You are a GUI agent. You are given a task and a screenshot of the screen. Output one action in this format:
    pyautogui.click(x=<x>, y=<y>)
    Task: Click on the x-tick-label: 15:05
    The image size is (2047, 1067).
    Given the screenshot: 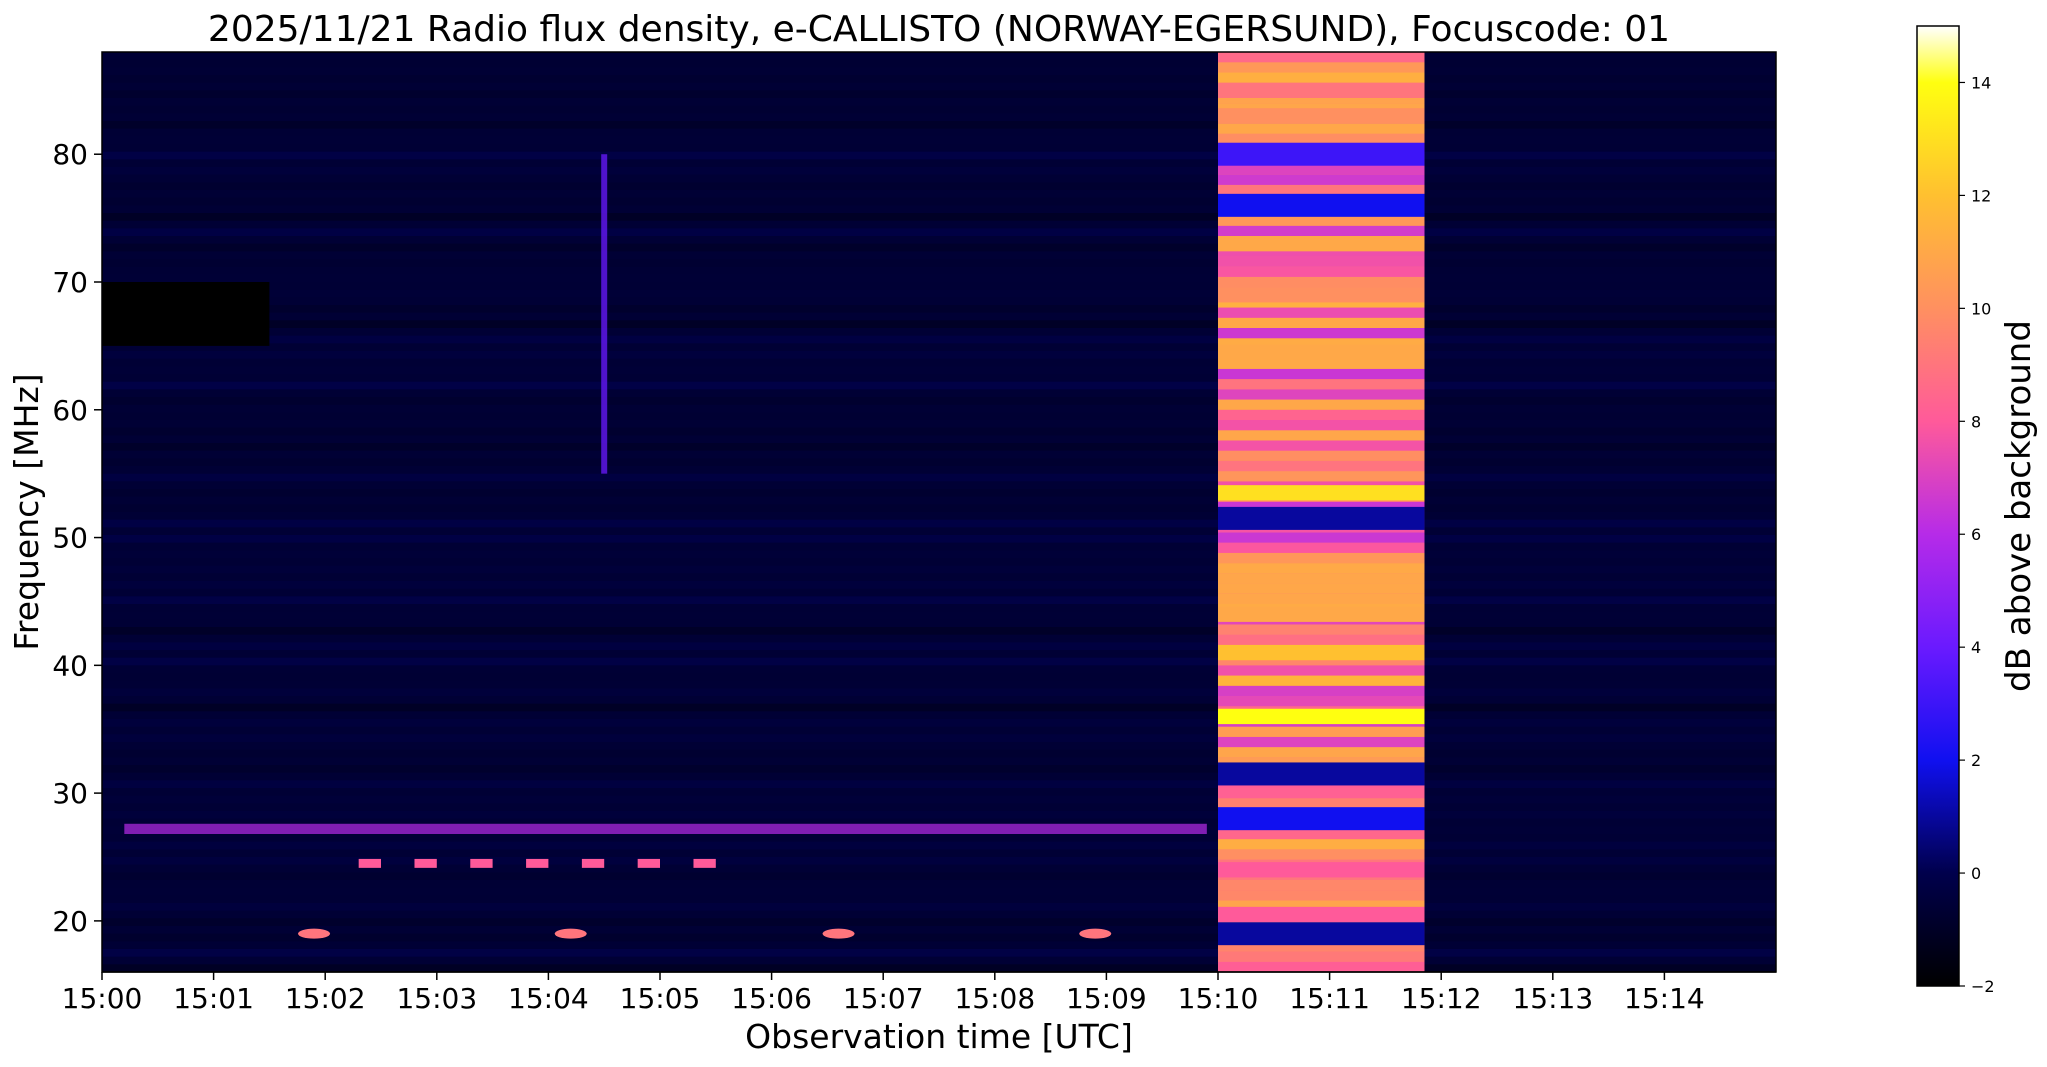 What is the action you would take?
    pyautogui.click(x=660, y=998)
    